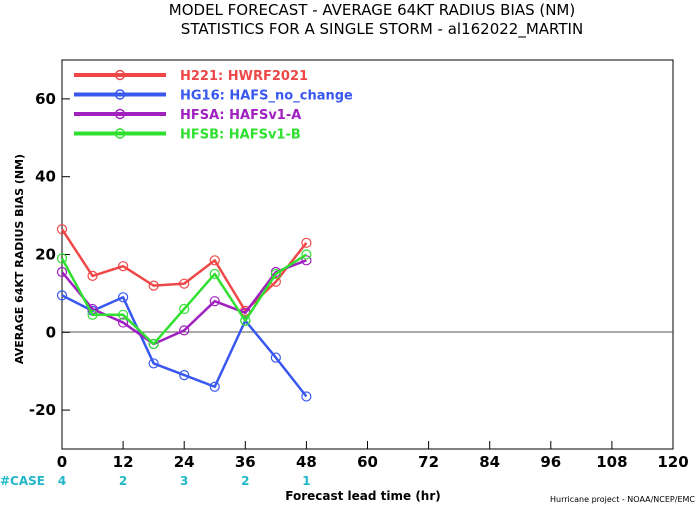 The image size is (700, 506). I want to click on legend-label: HG16: HAFS_no_change, so click(266, 96).